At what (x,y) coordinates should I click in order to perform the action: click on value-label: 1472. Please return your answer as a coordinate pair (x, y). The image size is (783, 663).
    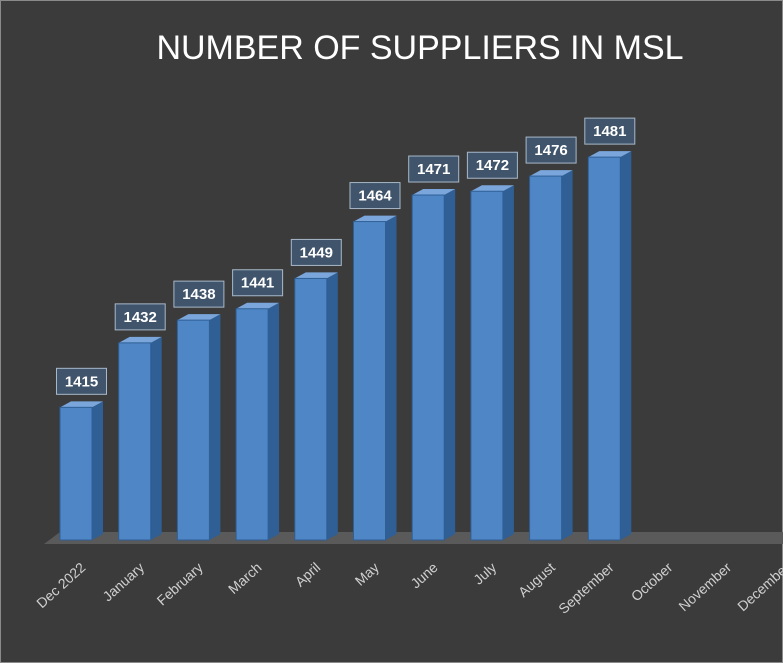
    Looking at the image, I should click on (492, 165).